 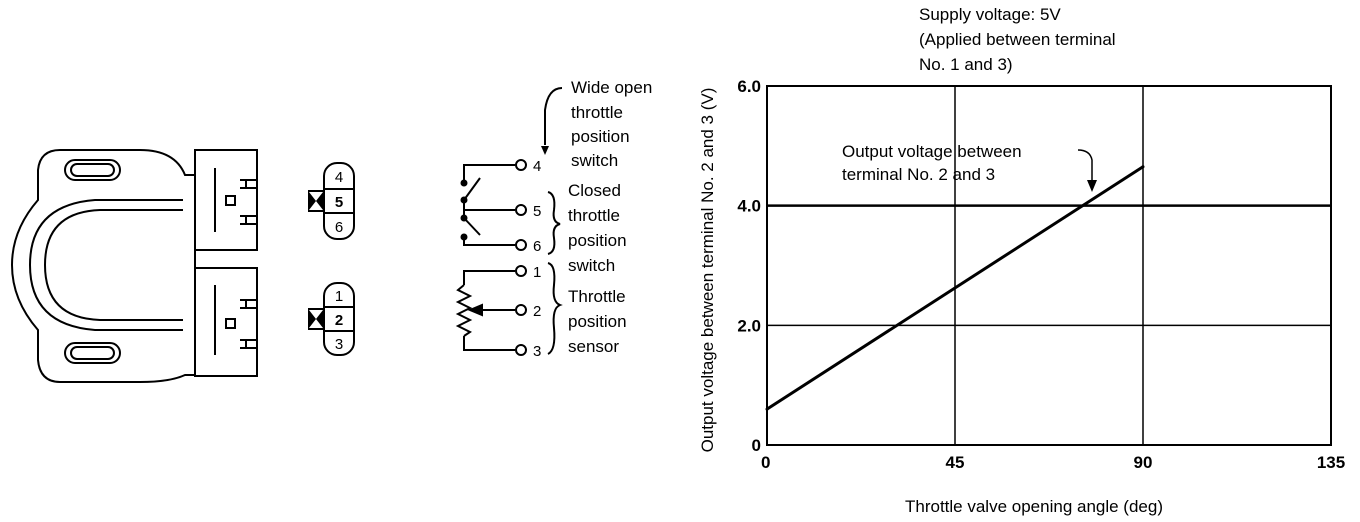 I want to click on sensor-label: Throttle position sensor, so click(x=597, y=321).